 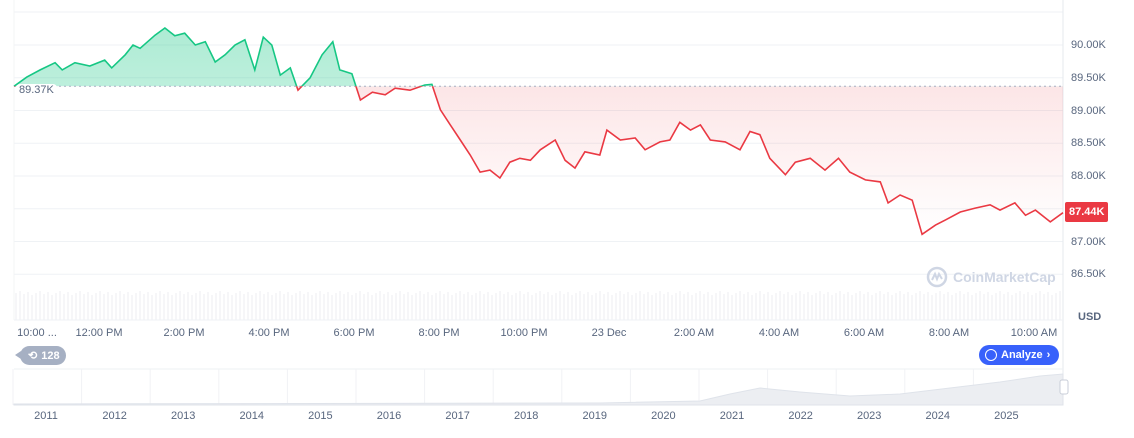 What do you see at coordinates (800, 416) in the screenshot?
I see `navigator-year-label: 2022` at bounding box center [800, 416].